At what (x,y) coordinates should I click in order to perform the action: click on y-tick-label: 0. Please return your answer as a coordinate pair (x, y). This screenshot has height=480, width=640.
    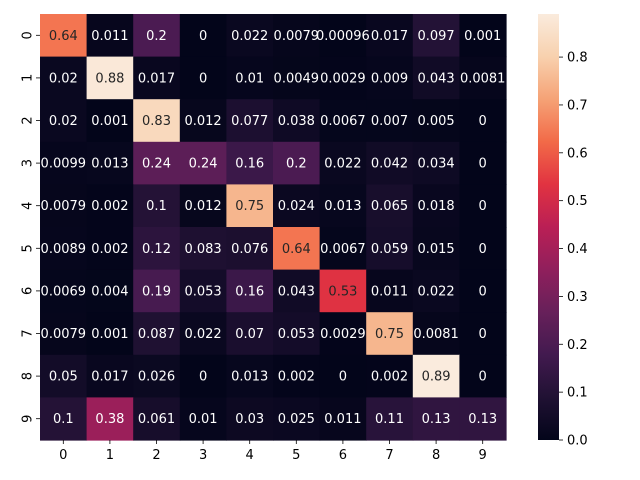
    Looking at the image, I should click on (28, 35).